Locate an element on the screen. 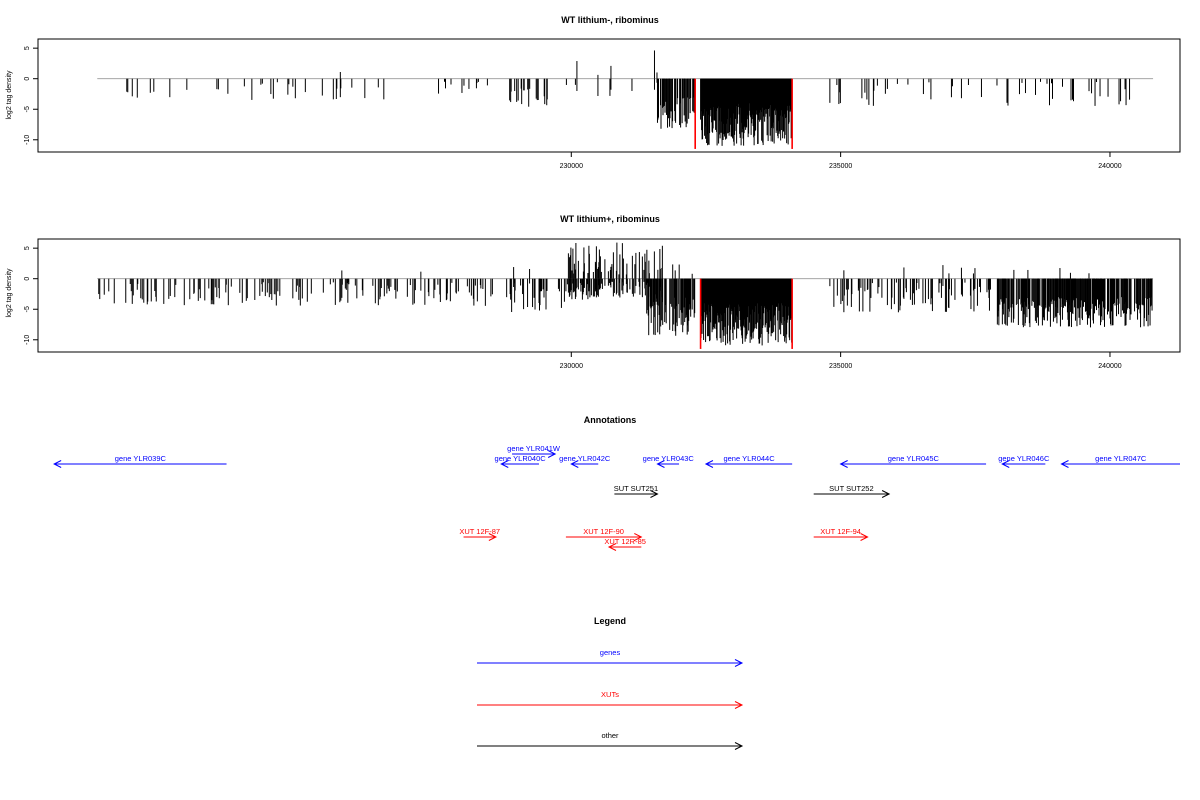  annotation-label: gene YLR043C is located at coordinates (669, 458).